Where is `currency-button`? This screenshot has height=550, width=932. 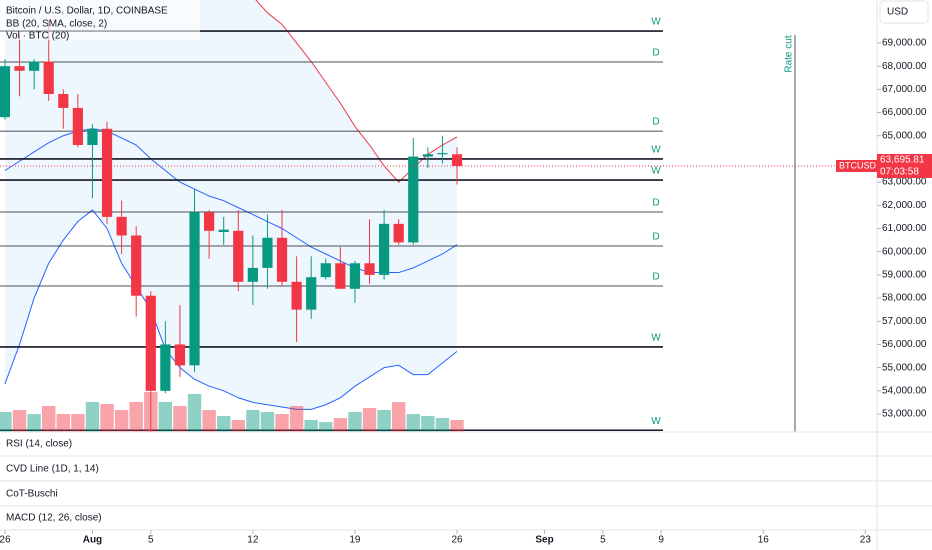
currency-button is located at coordinates (904, 12).